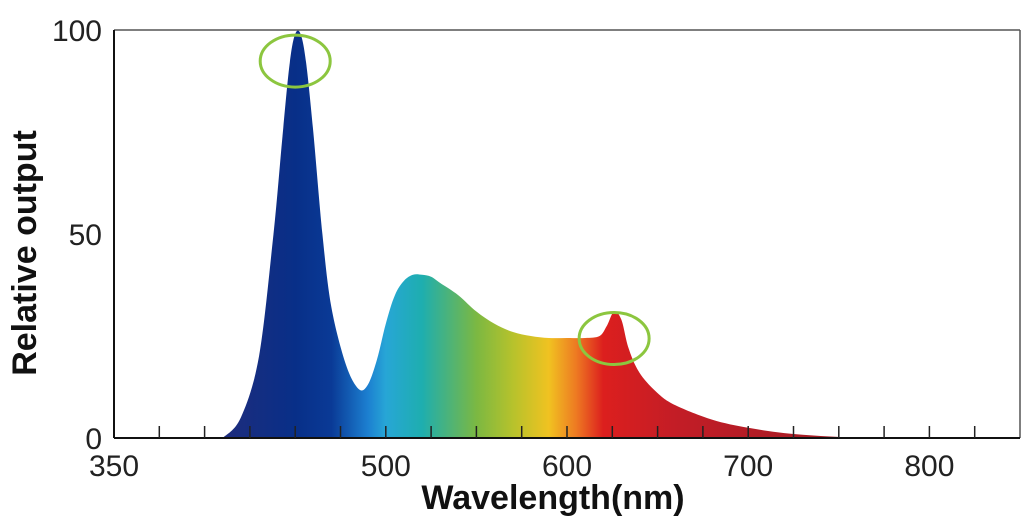  I want to click on y-axis-title: Relative output, so click(25, 253).